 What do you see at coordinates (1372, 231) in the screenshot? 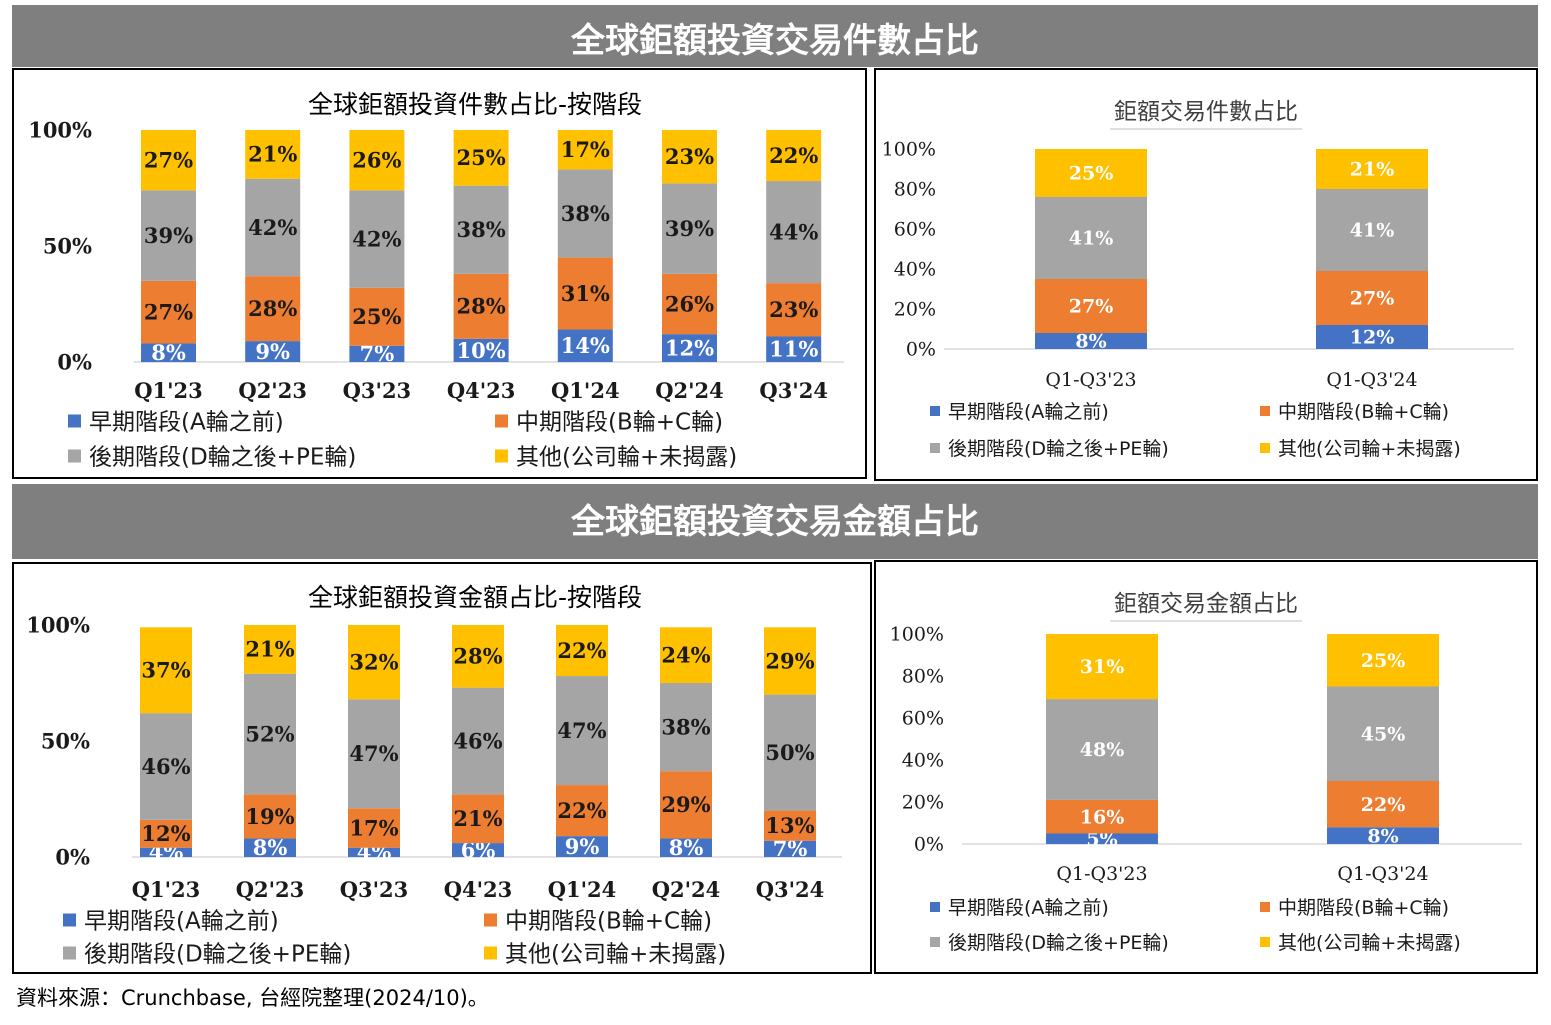
I see `data-label: 41%` at bounding box center [1372, 231].